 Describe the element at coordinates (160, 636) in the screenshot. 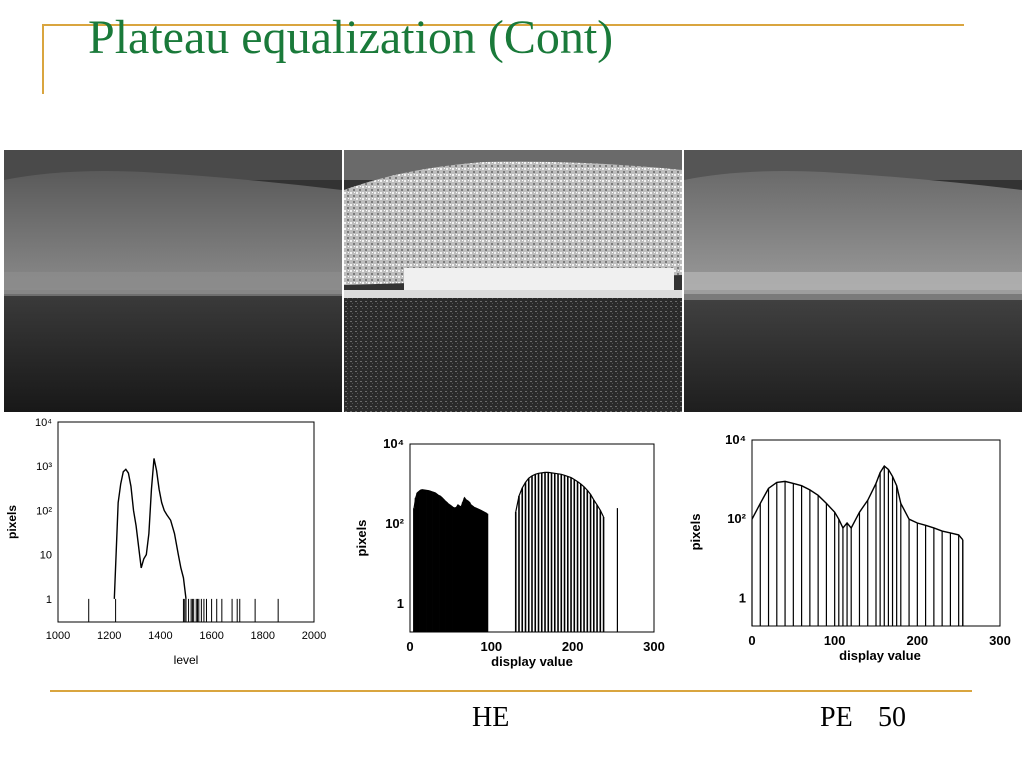

I see `x-tick-label: 1400` at that location.